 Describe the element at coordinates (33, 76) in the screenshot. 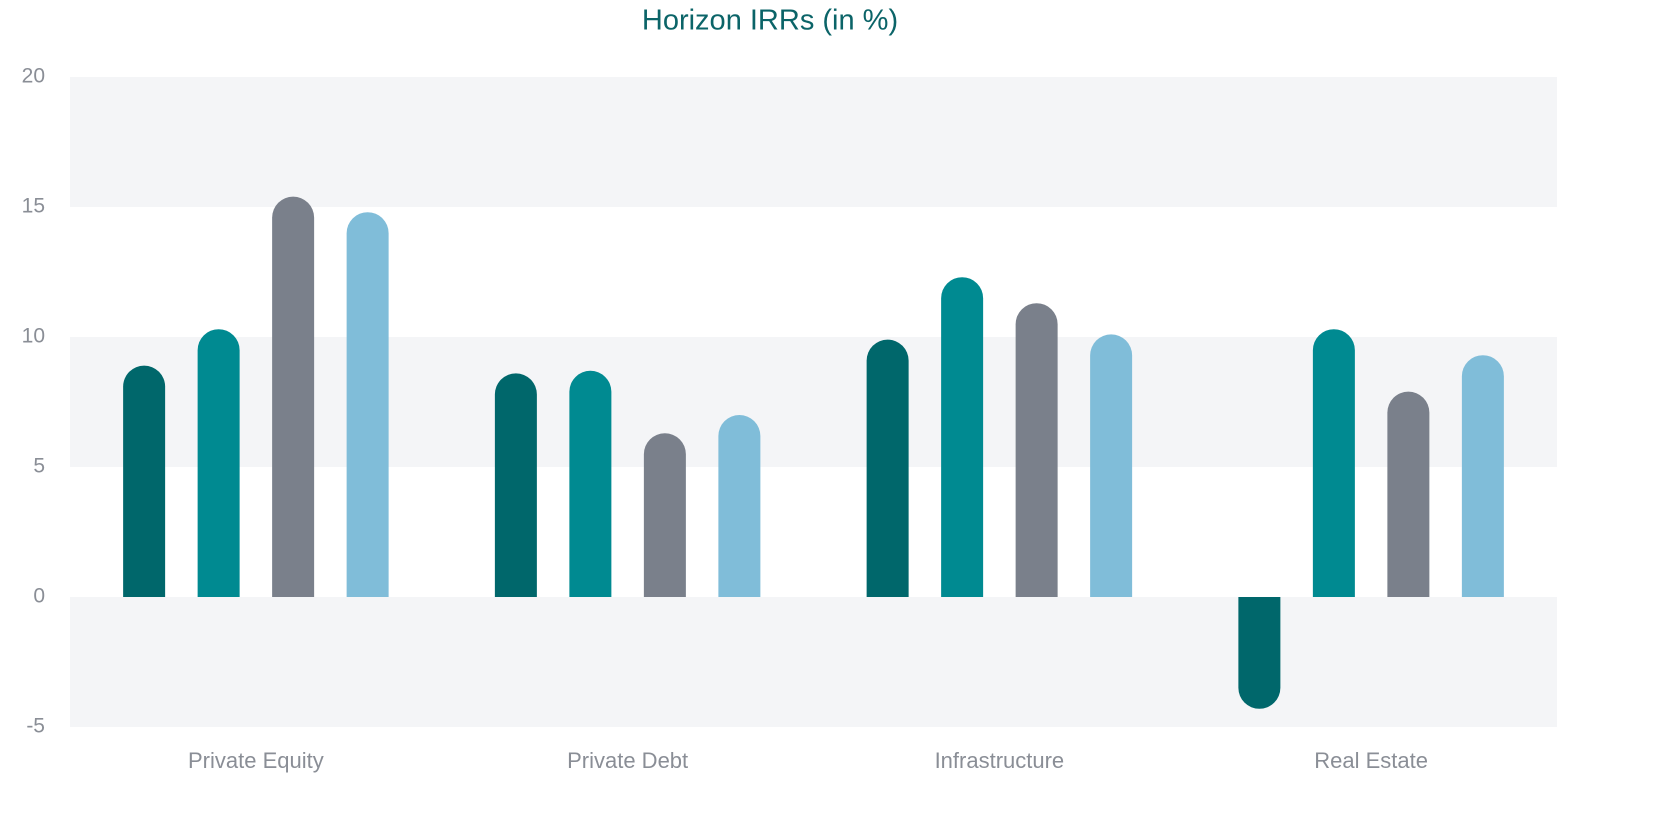

I see `y-tick-label: 20` at that location.